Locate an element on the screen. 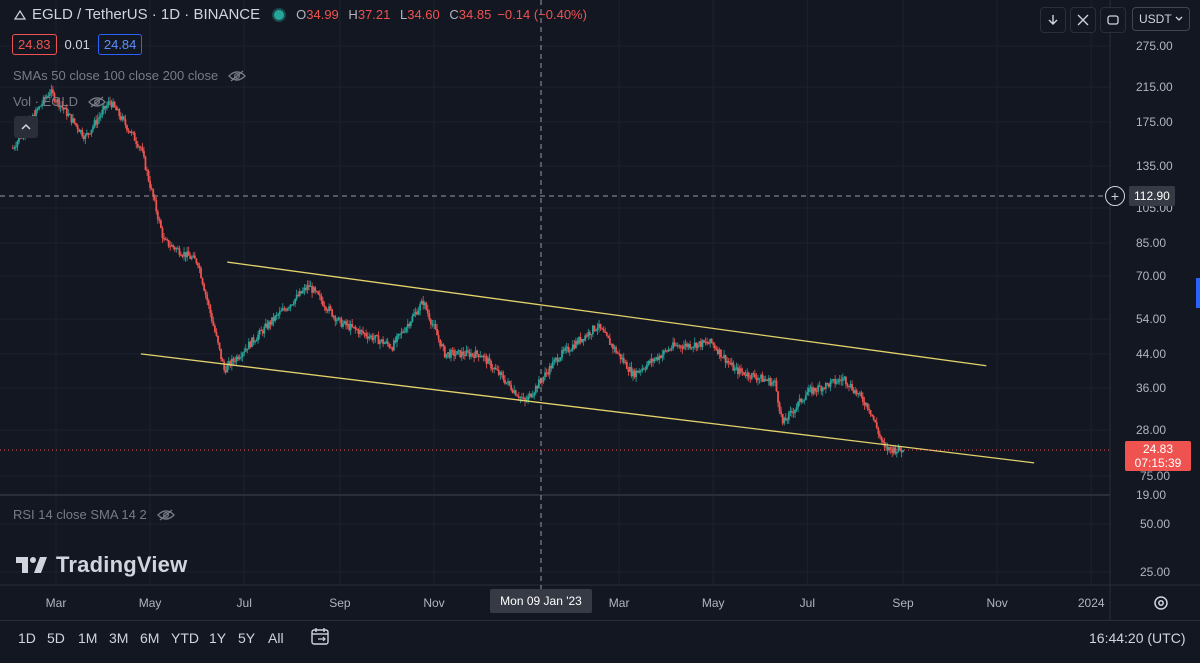 This screenshot has height=663, width=1200. scroll-down-button is located at coordinates (1053, 20).